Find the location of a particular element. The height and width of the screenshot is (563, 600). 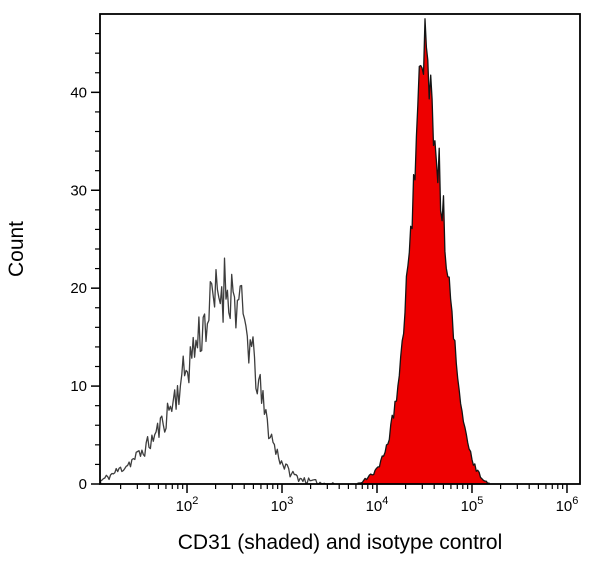

x-tick-label: 10² is located at coordinates (187, 505).